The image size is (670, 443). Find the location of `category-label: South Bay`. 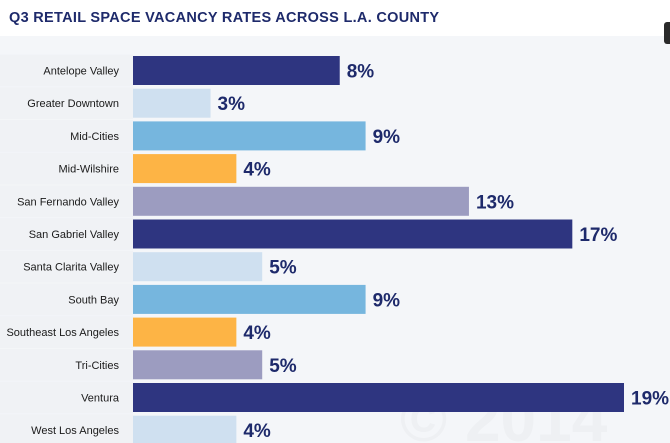

category-label: South Bay is located at coordinates (93, 300).